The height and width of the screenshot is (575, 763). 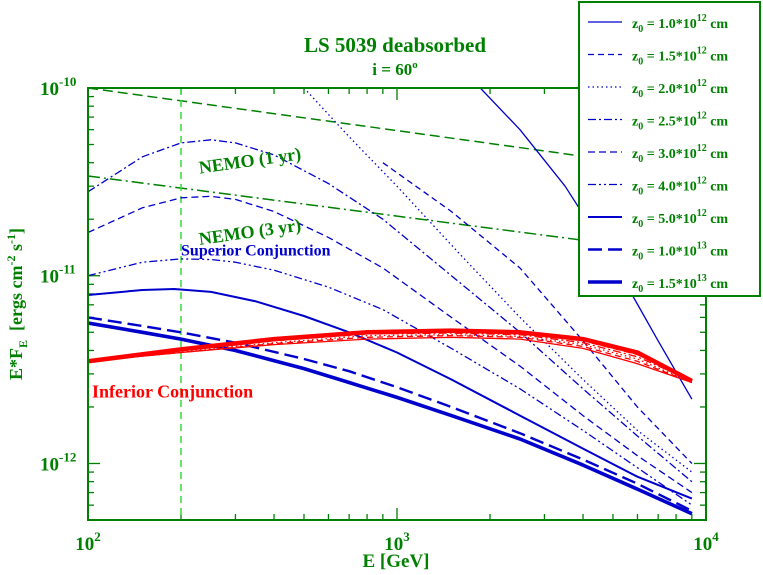 I want to click on y-tick-label: 10-11, so click(x=58, y=275).